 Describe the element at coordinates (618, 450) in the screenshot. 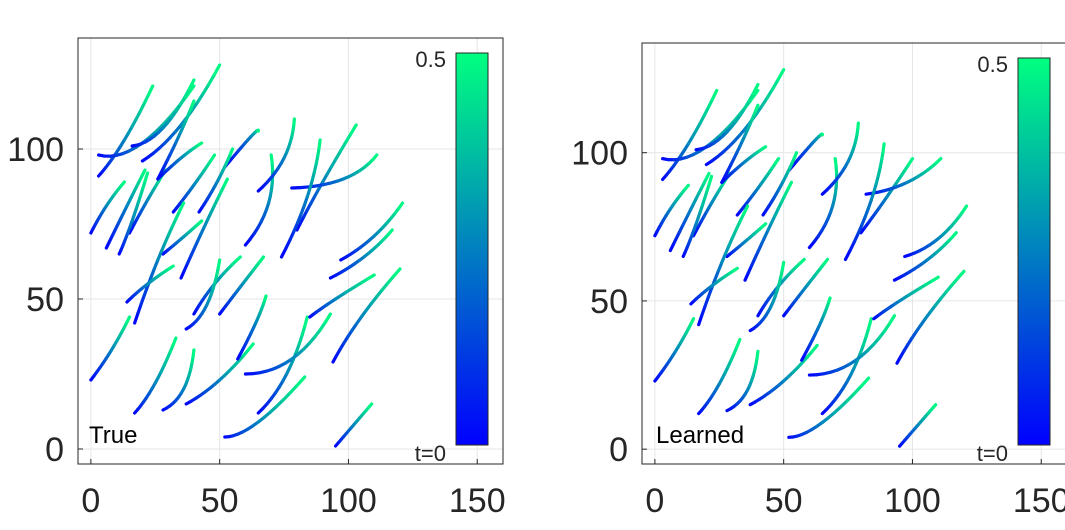

I see `y-tick-label: 0` at that location.